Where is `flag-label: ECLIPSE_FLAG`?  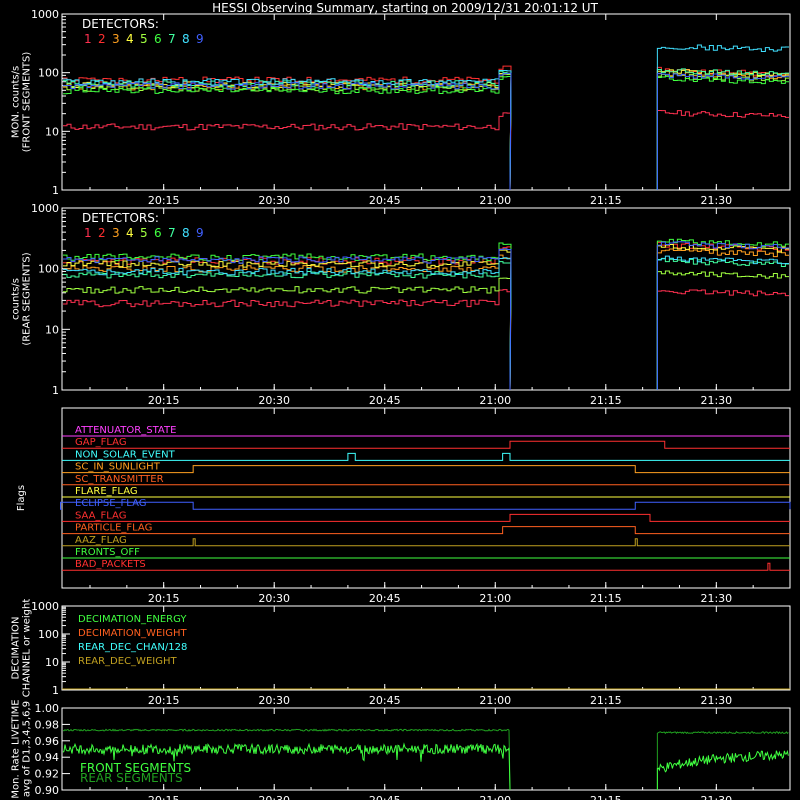 flag-label: ECLIPSE_FLAG is located at coordinates (110, 503).